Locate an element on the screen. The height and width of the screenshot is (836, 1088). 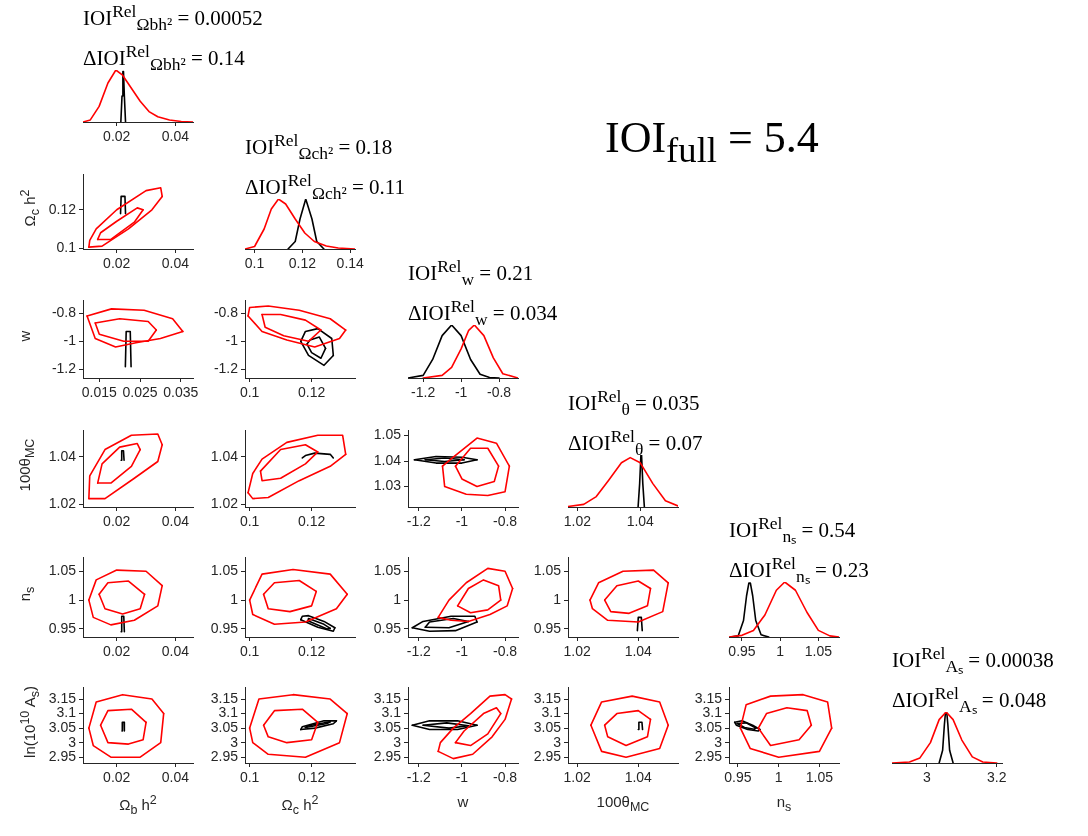
x-tick-label: 0.035 is located at coordinates (181, 392).